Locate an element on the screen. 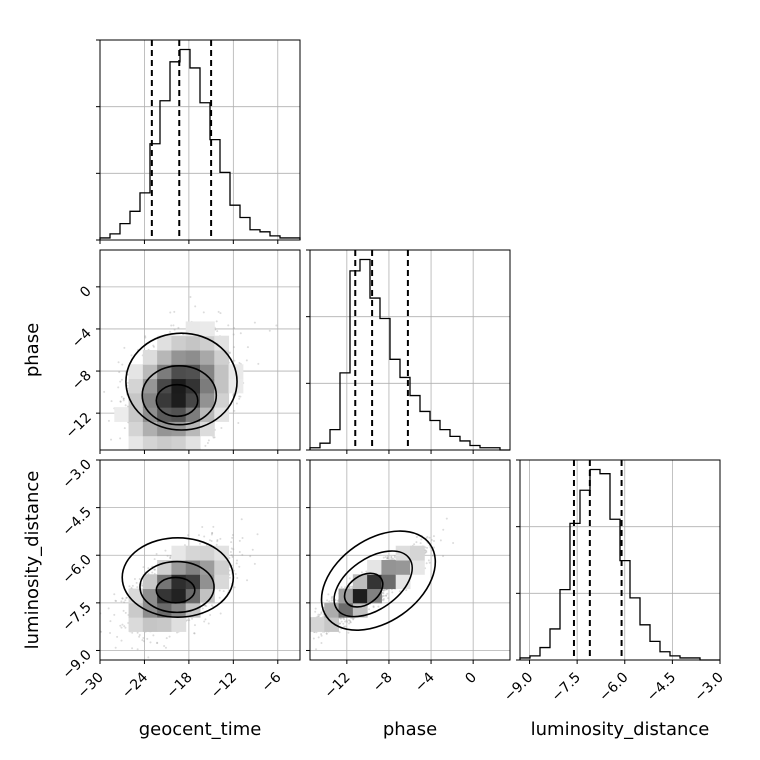 This screenshot has width=760, height=760. x-tick-label: −18 is located at coordinates (180, 686).